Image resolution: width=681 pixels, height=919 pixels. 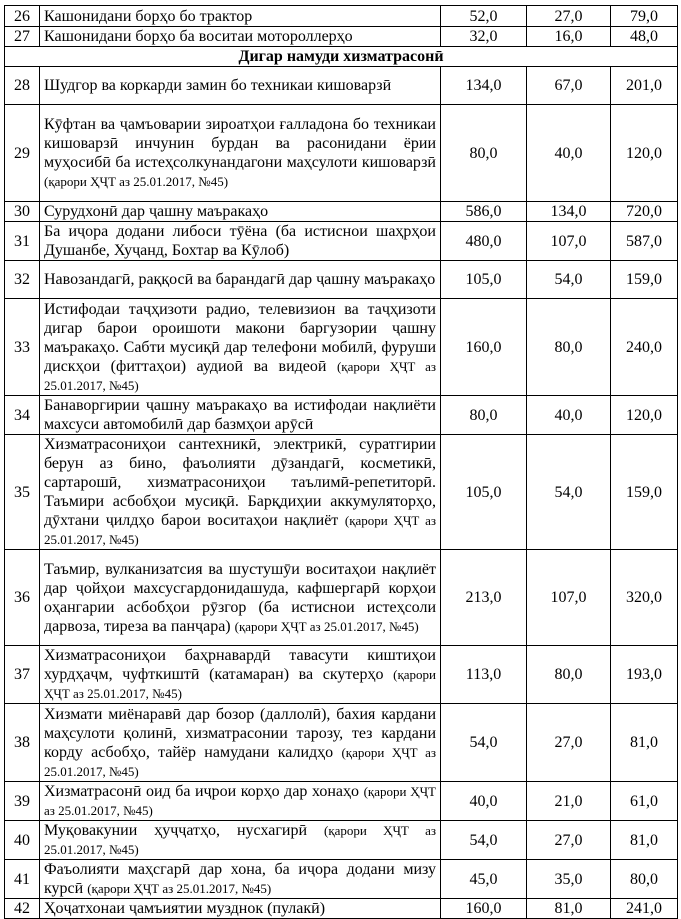 What do you see at coordinates (22, 211) in the screenshot?
I see `row-number: 30` at bounding box center [22, 211].